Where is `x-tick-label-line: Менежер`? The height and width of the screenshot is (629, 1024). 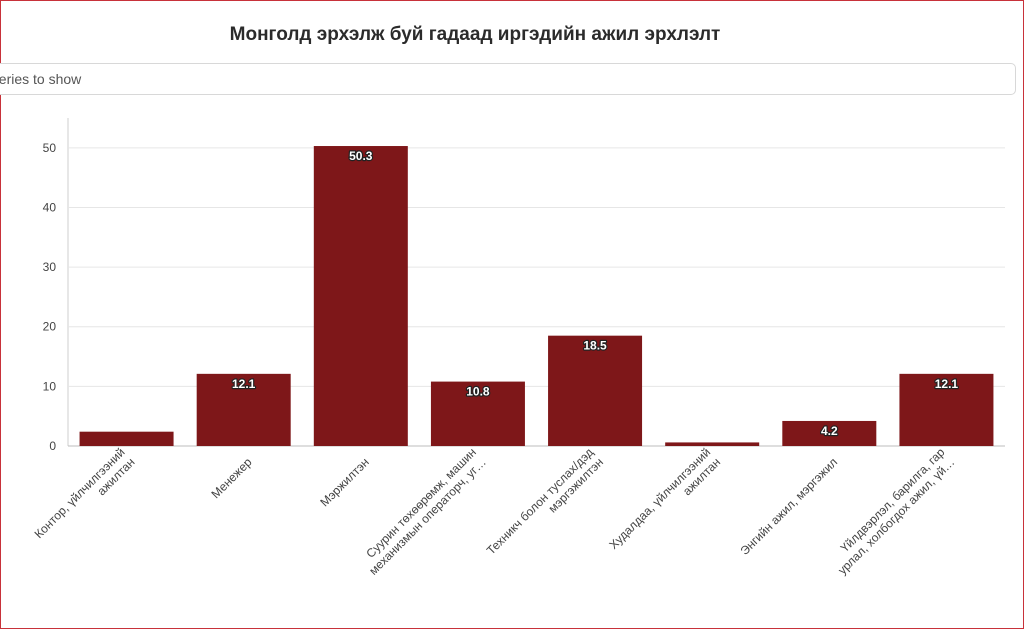
x-tick-label-line: Менежер is located at coordinates (231, 478).